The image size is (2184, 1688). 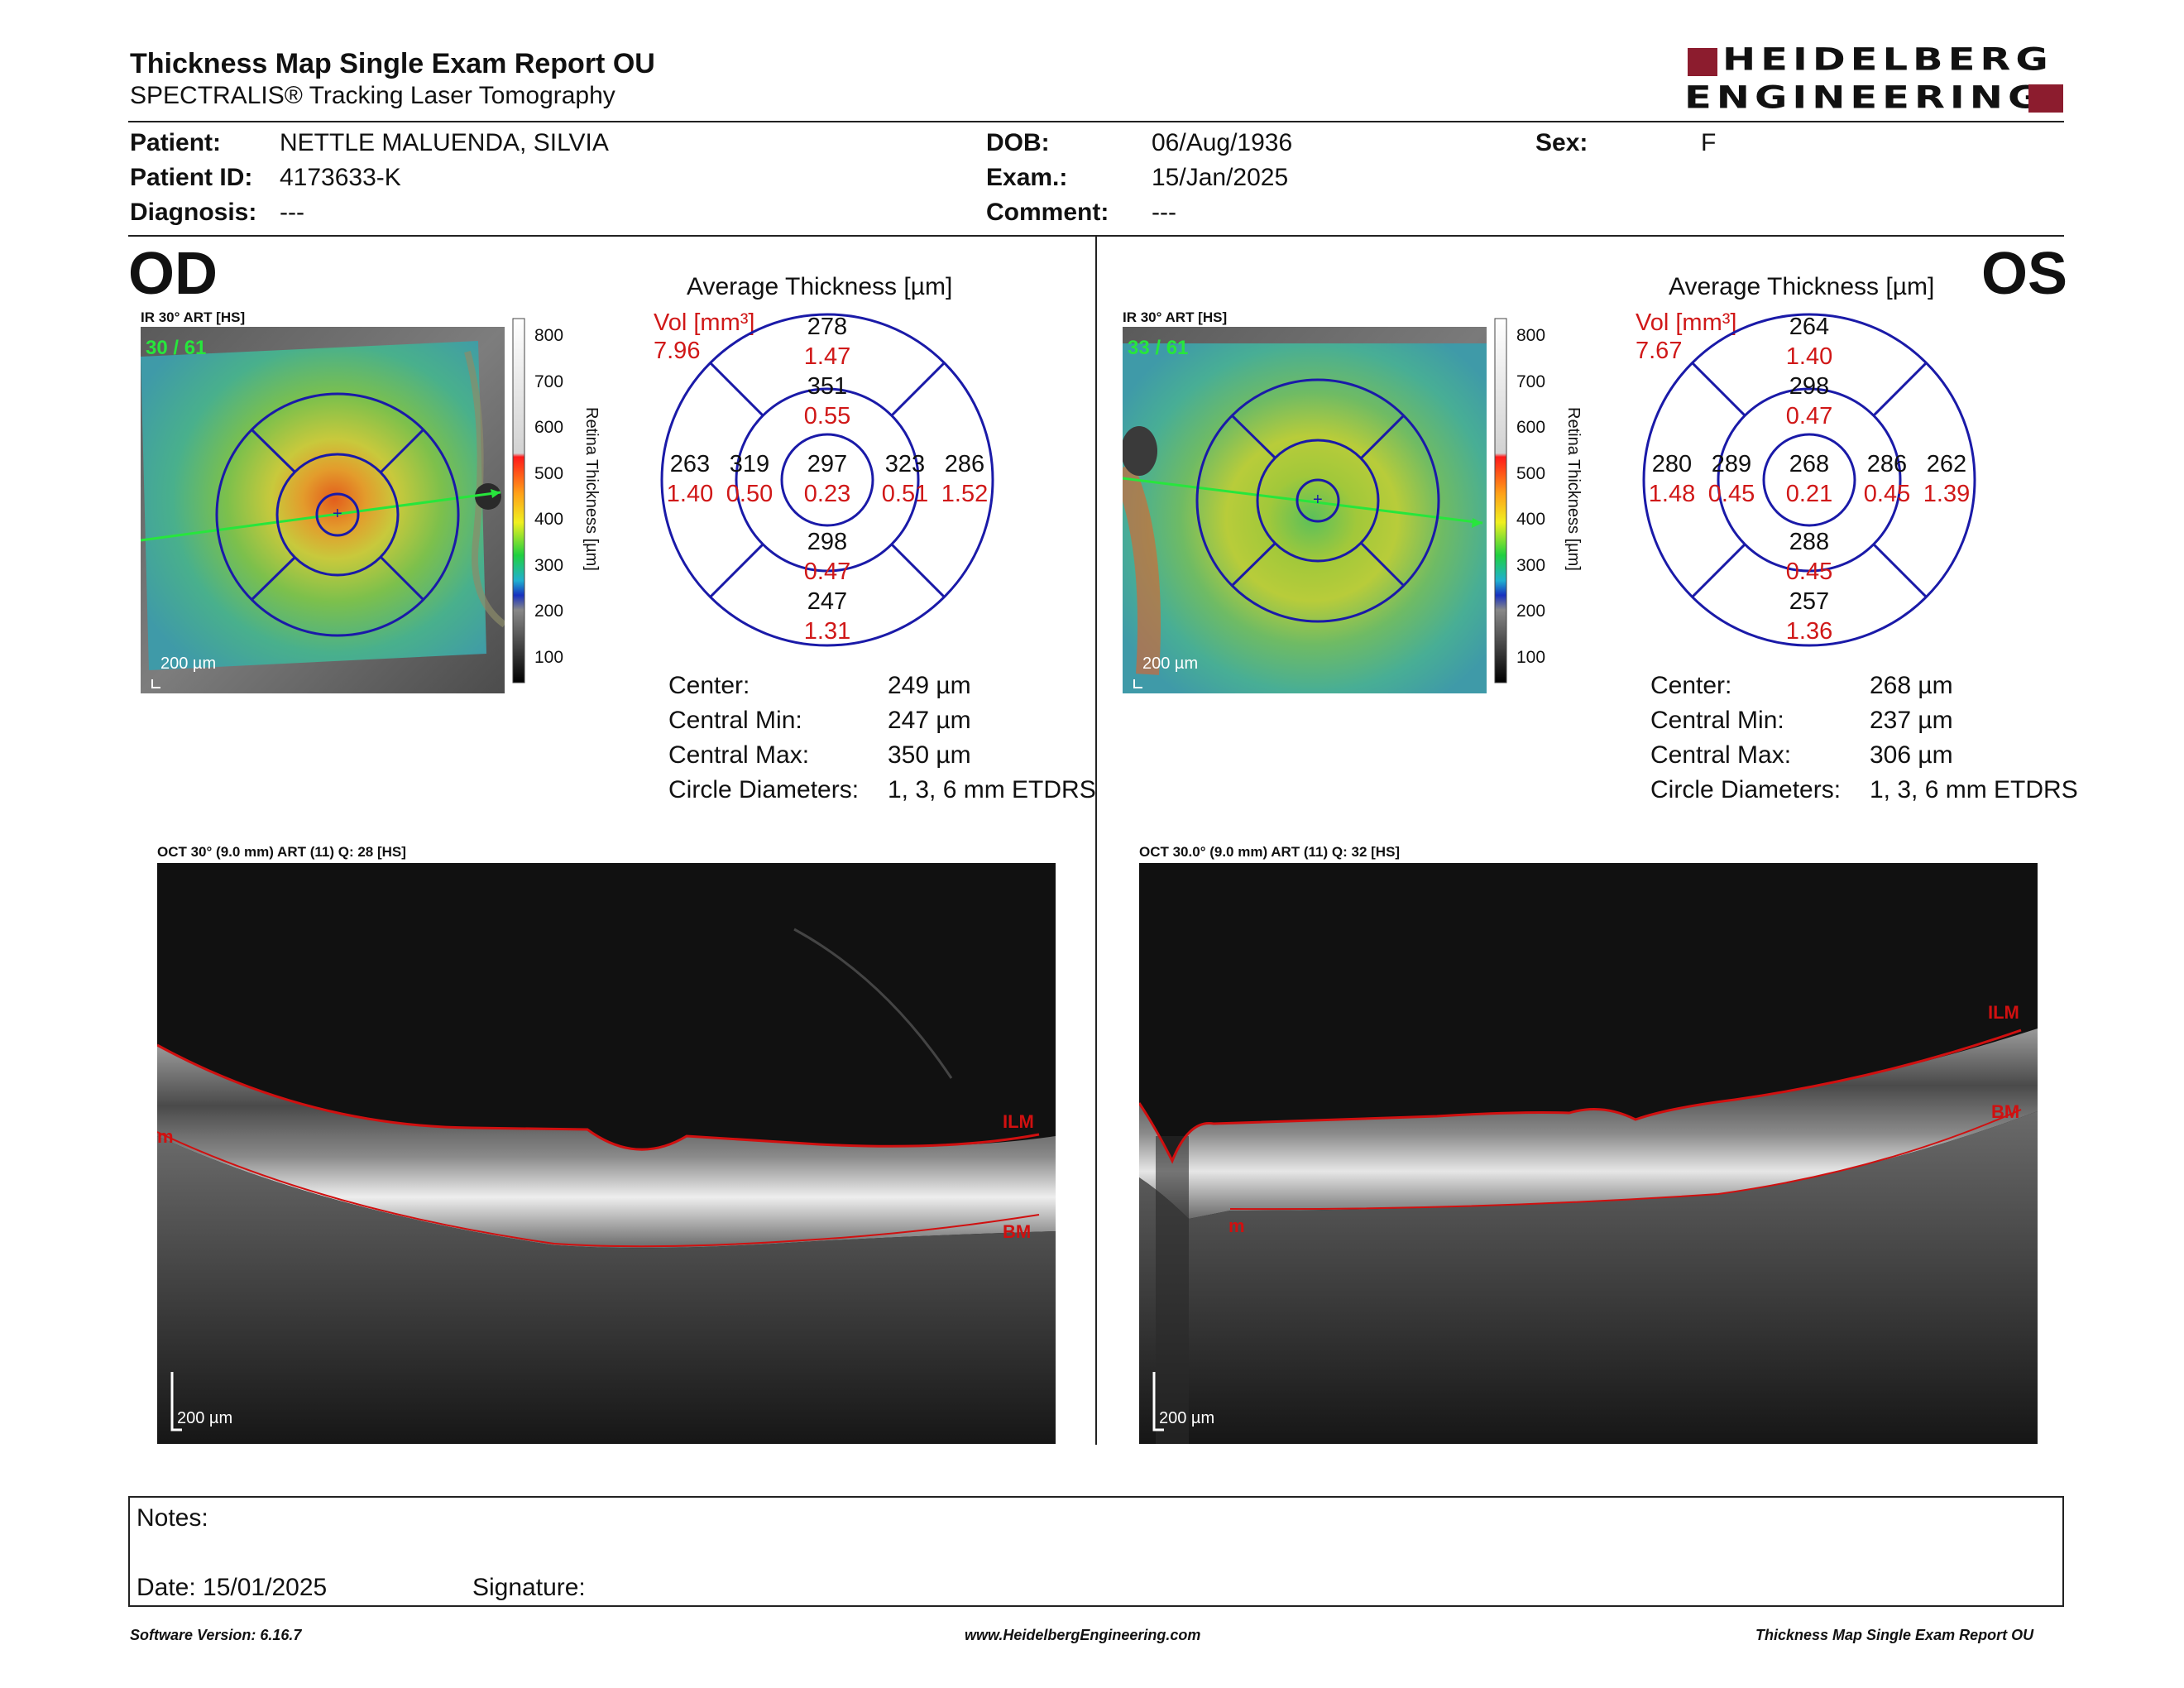 I want to click on footer-report-name: Thickness Map Single Exam Report OU, so click(x=1894, y=1635).